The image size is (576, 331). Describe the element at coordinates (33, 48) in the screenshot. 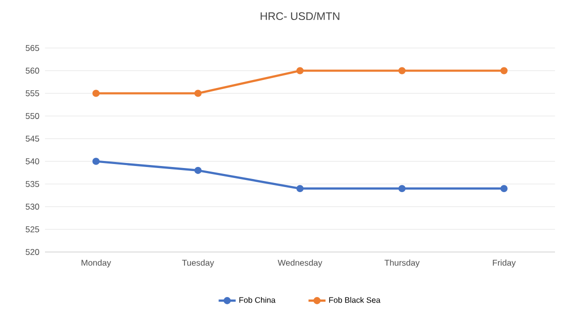

I see `y-tick-label: 565` at that location.